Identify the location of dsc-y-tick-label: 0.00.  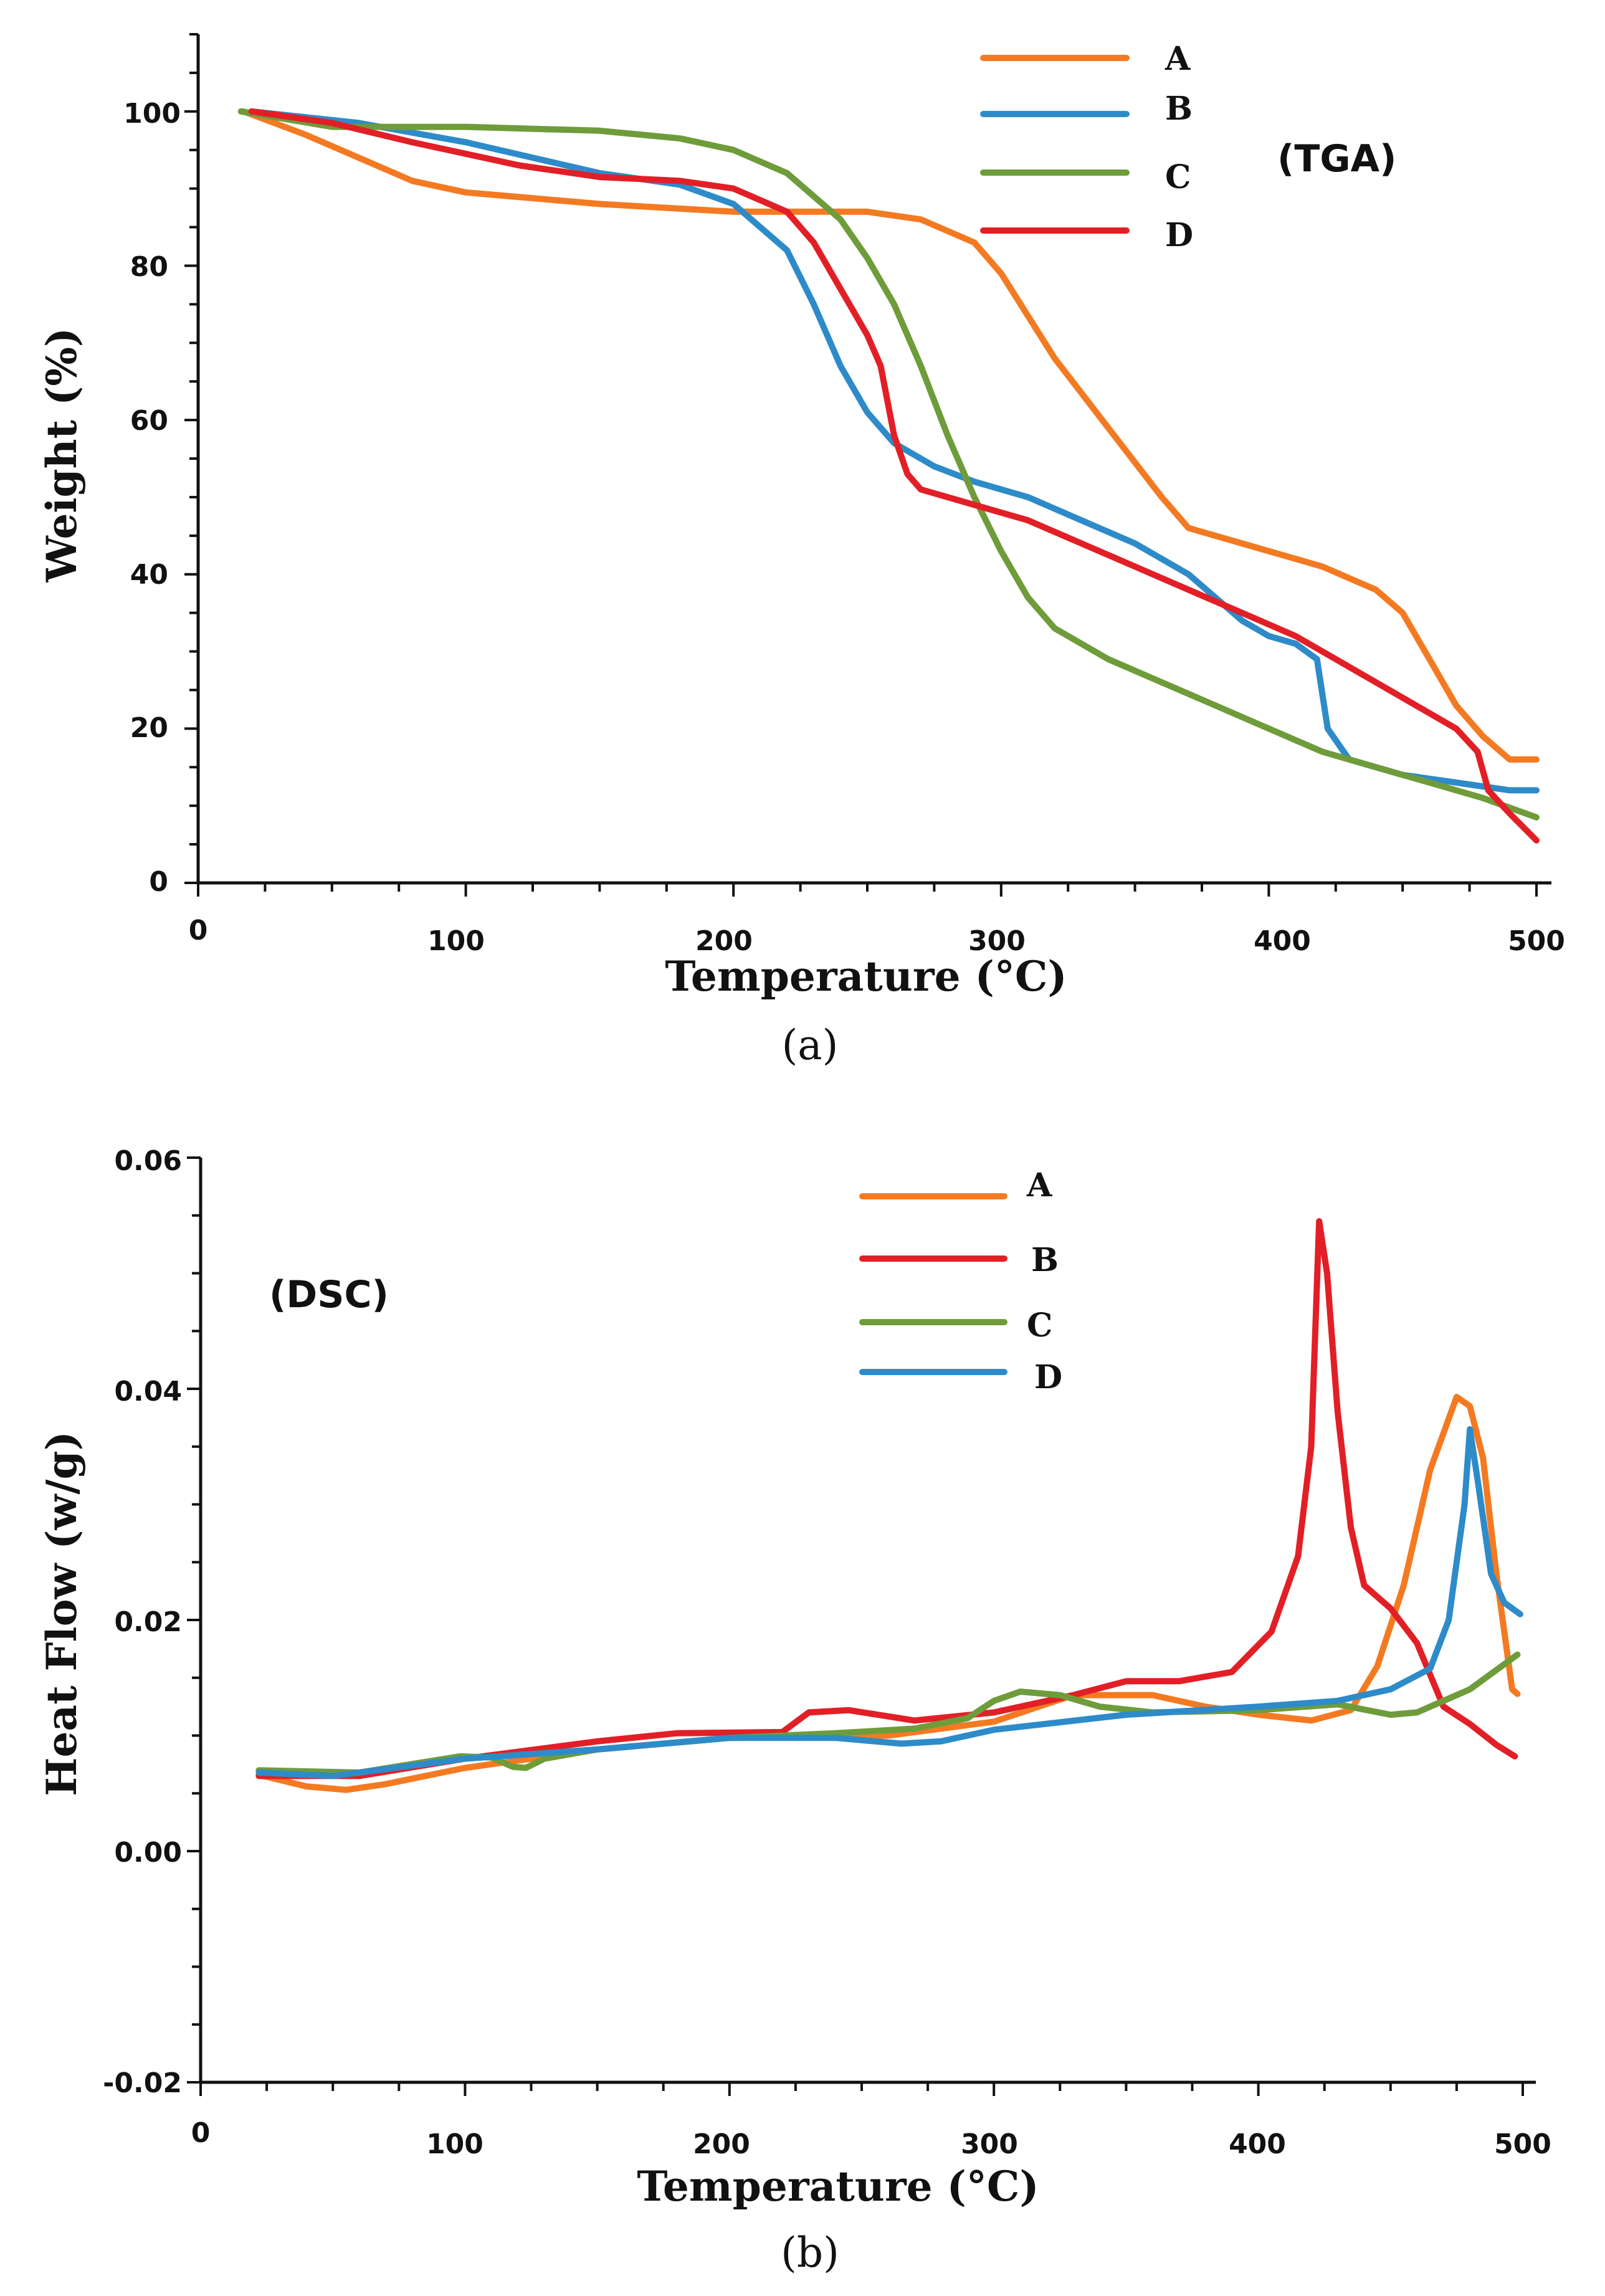
(148, 1853).